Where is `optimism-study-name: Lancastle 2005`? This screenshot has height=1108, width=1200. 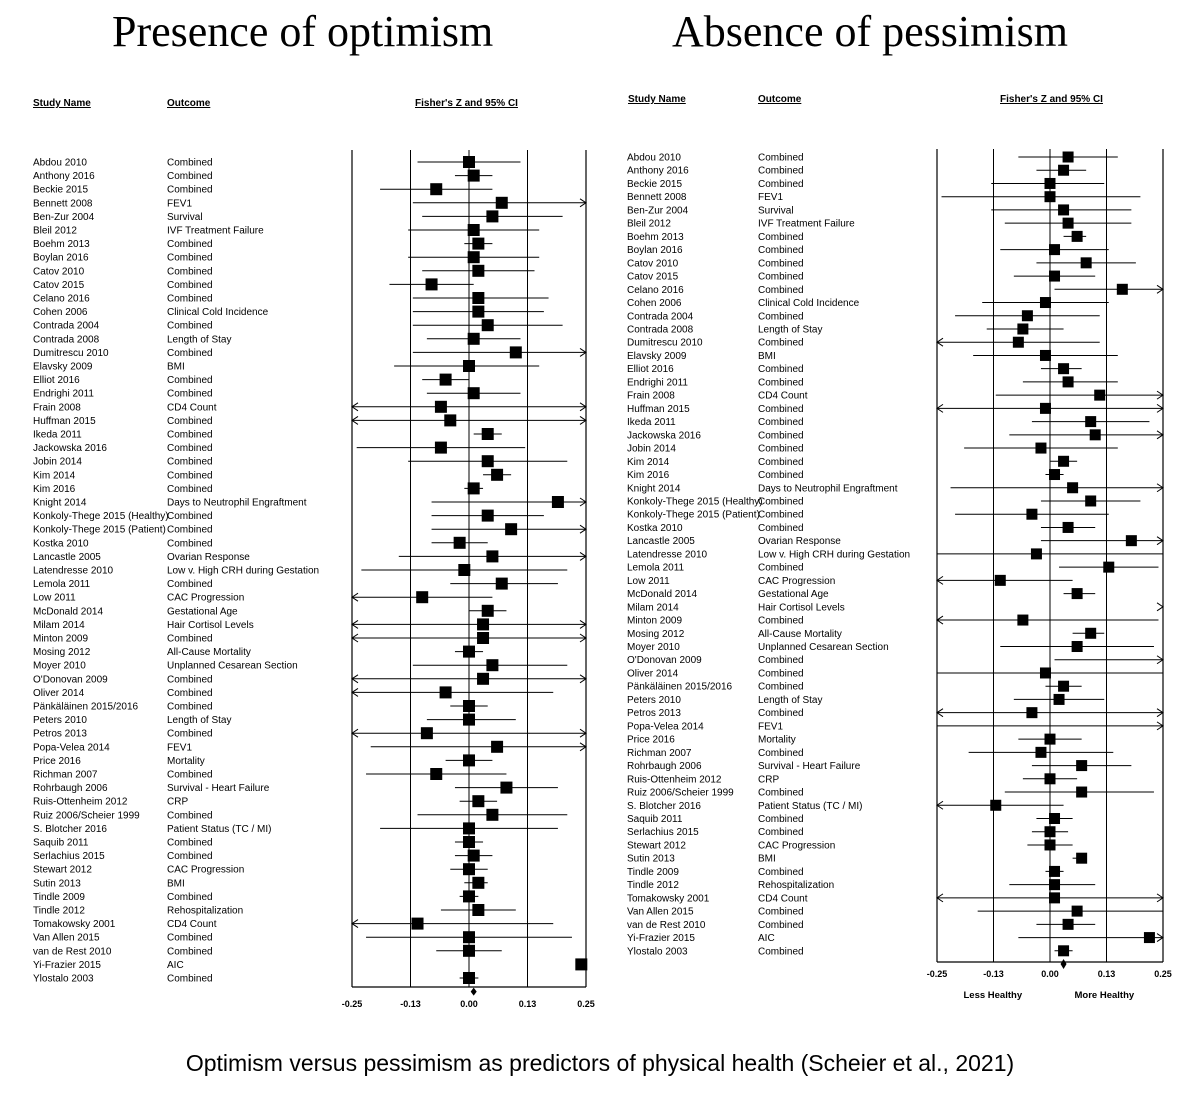
optimism-study-name: Lancastle 2005 is located at coordinates (67, 557).